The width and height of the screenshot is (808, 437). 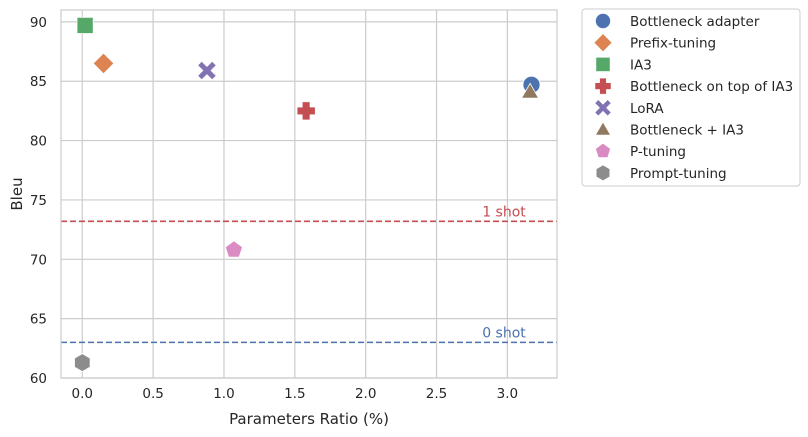 What do you see at coordinates (38, 379) in the screenshot?
I see `y-tick-label: 60` at bounding box center [38, 379].